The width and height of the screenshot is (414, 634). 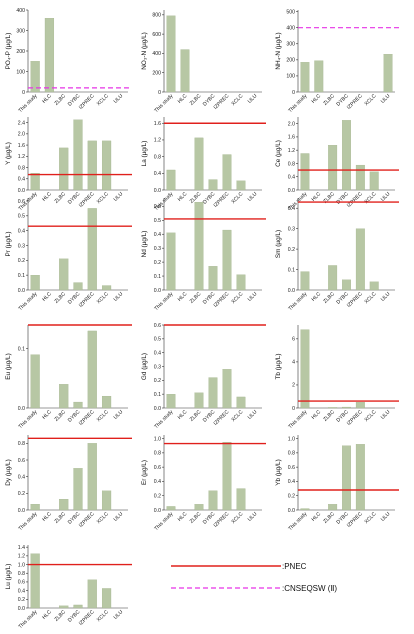 What do you see at coordinates (156, 35) in the screenshot?
I see `y-tick-label: 600` at bounding box center [156, 35].